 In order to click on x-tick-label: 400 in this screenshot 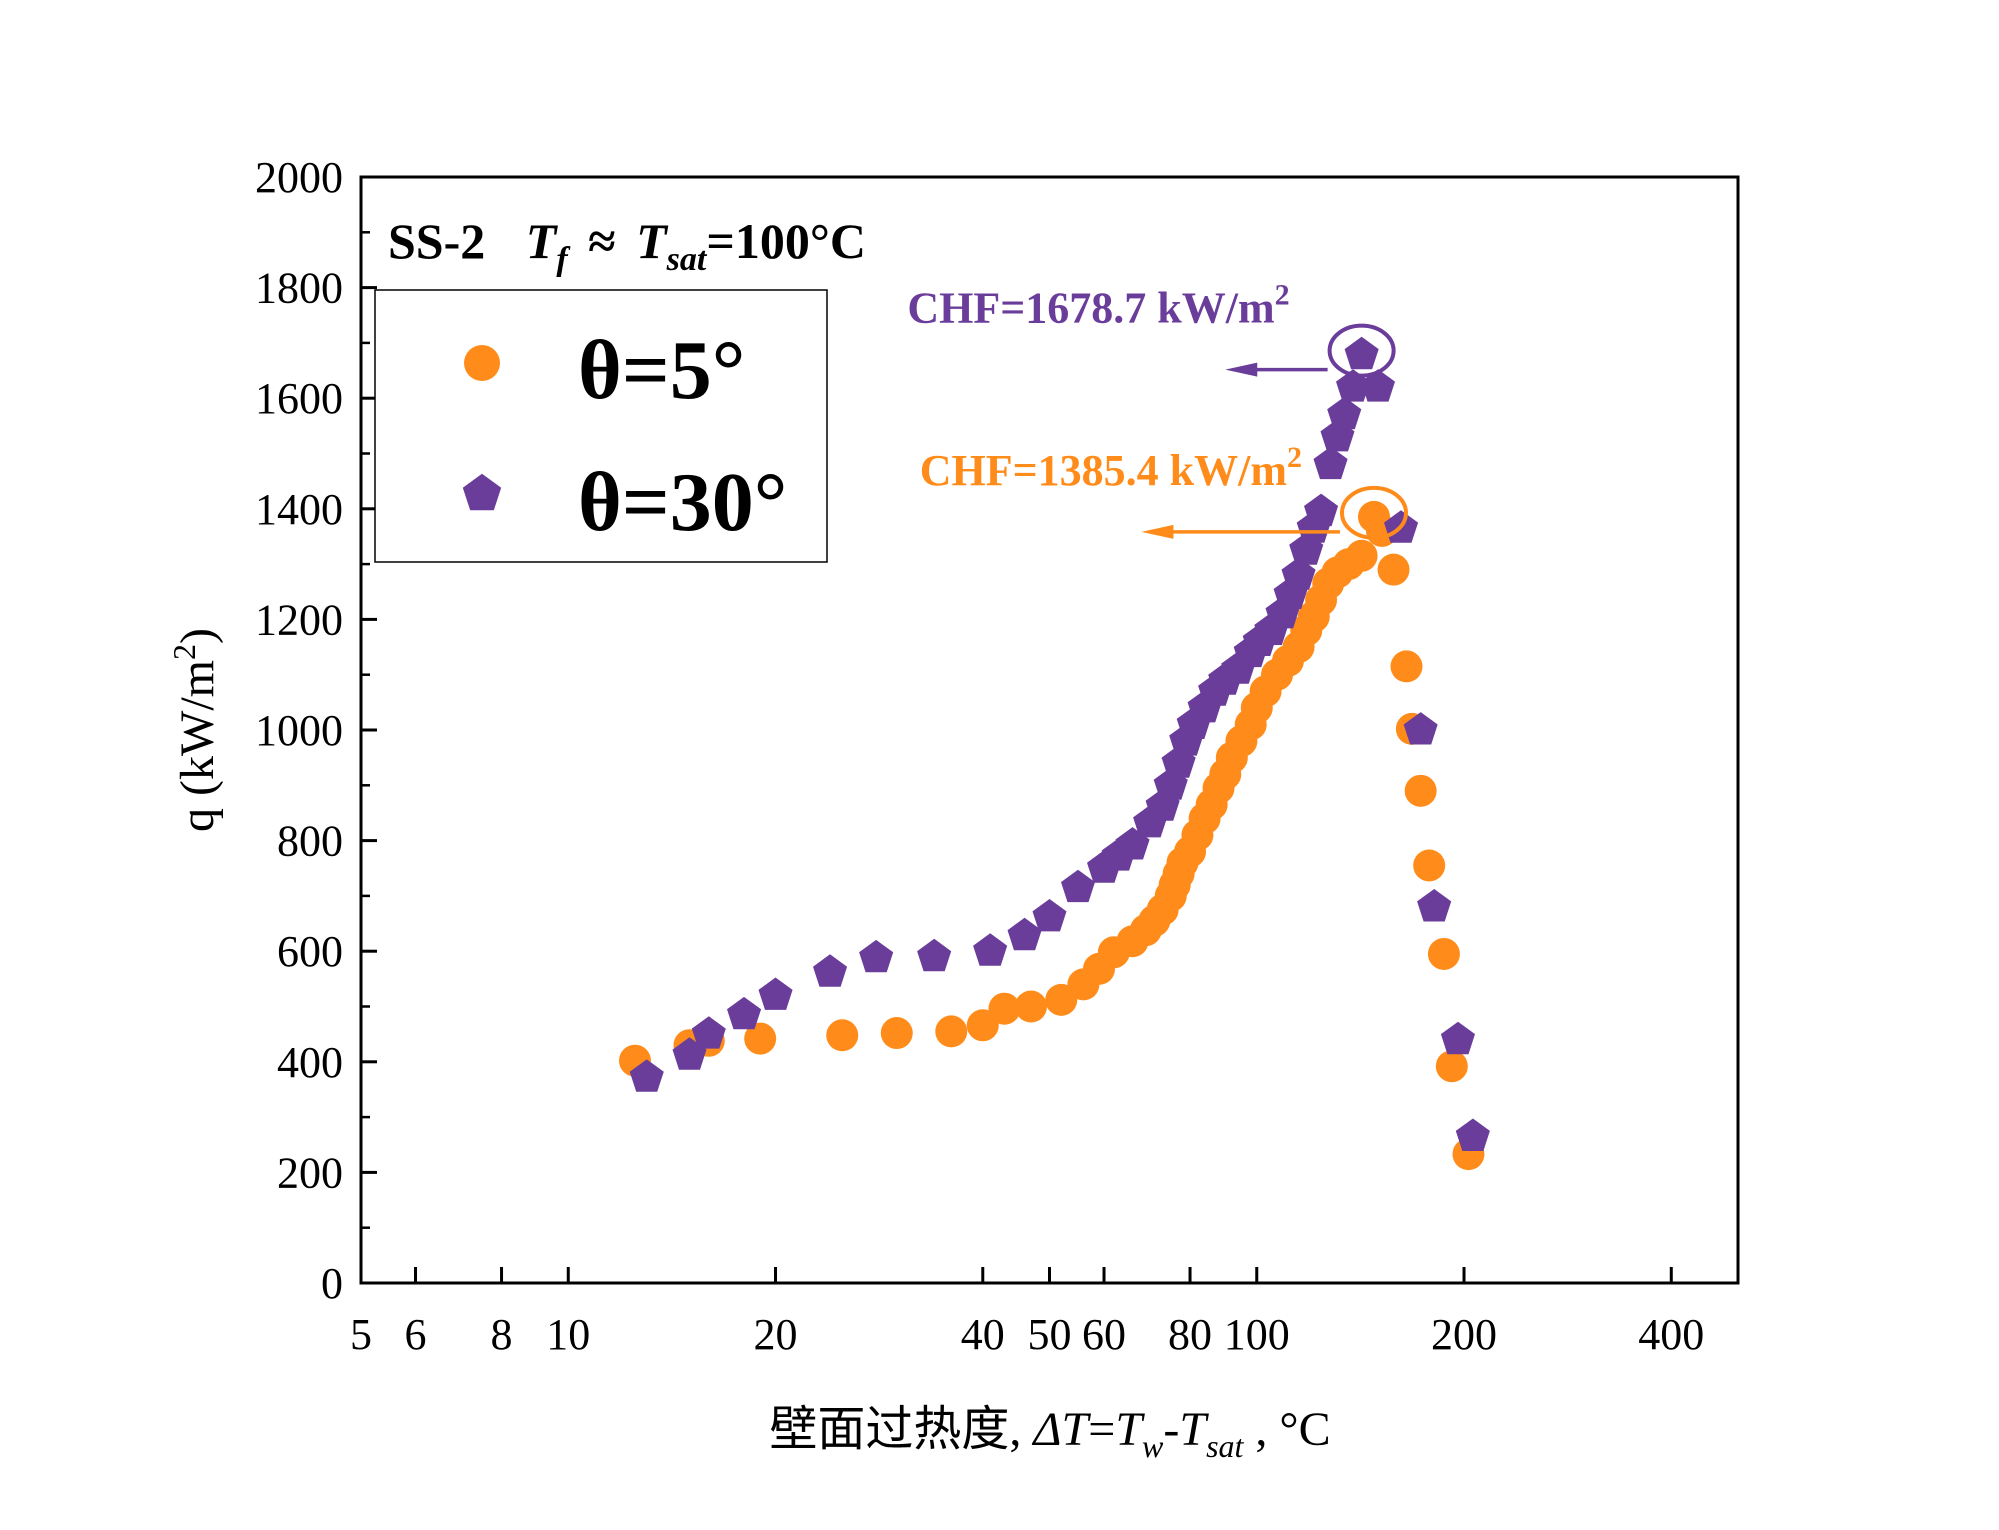, I will do `click(1671, 1334)`.